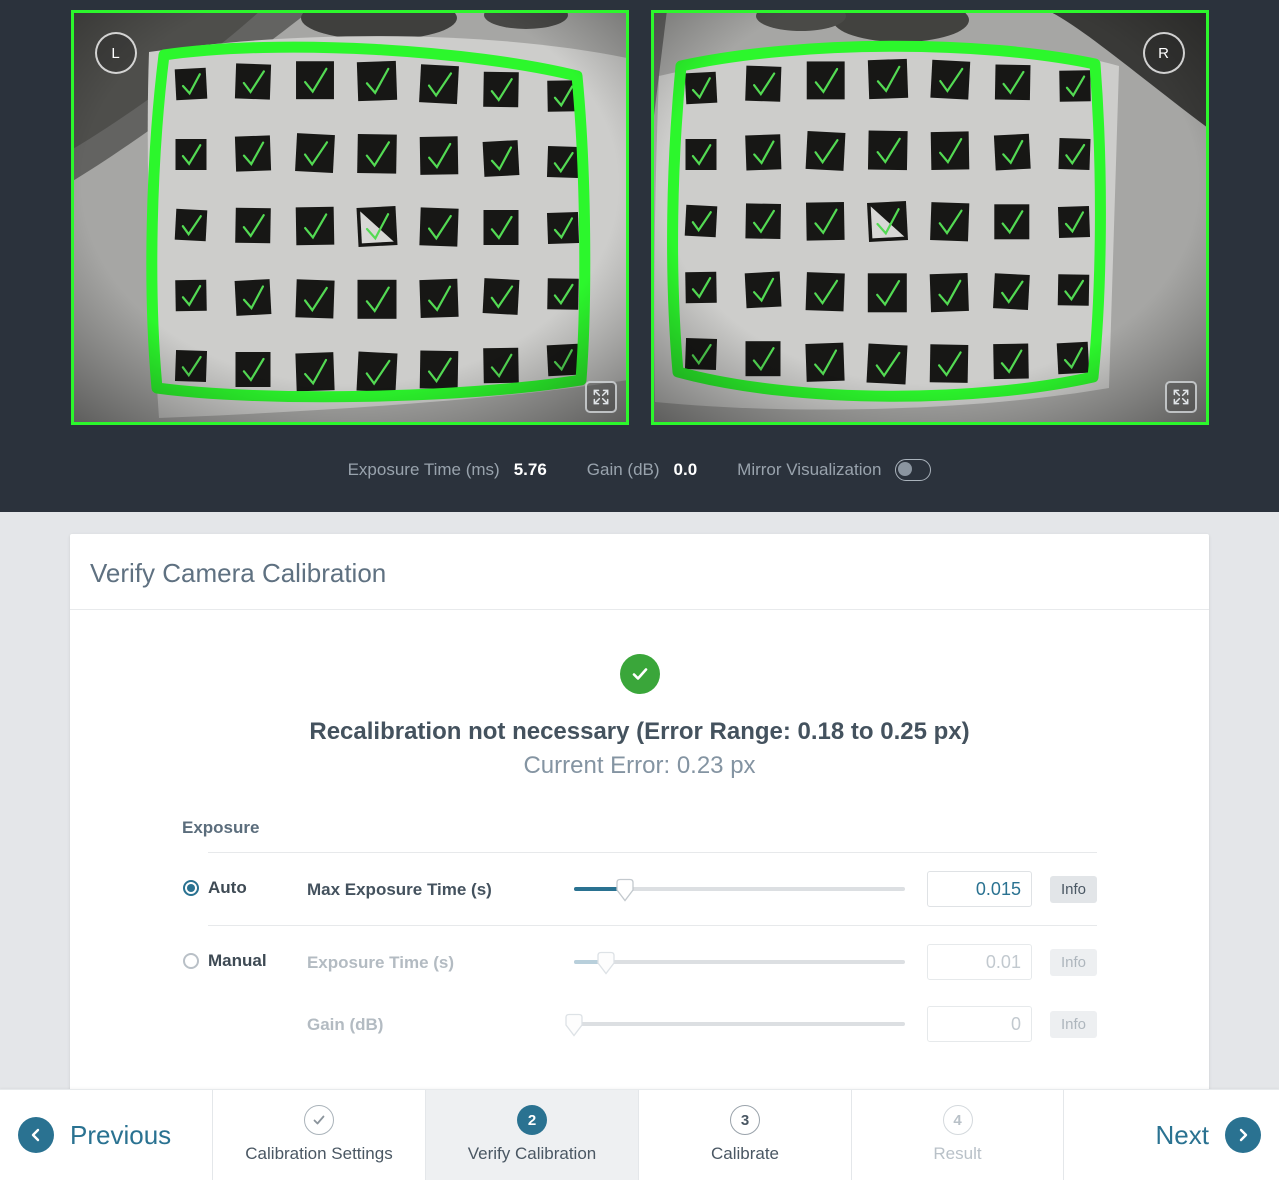  Describe the element at coordinates (319, 1120) in the screenshot. I see `step-done-check-icon` at that location.